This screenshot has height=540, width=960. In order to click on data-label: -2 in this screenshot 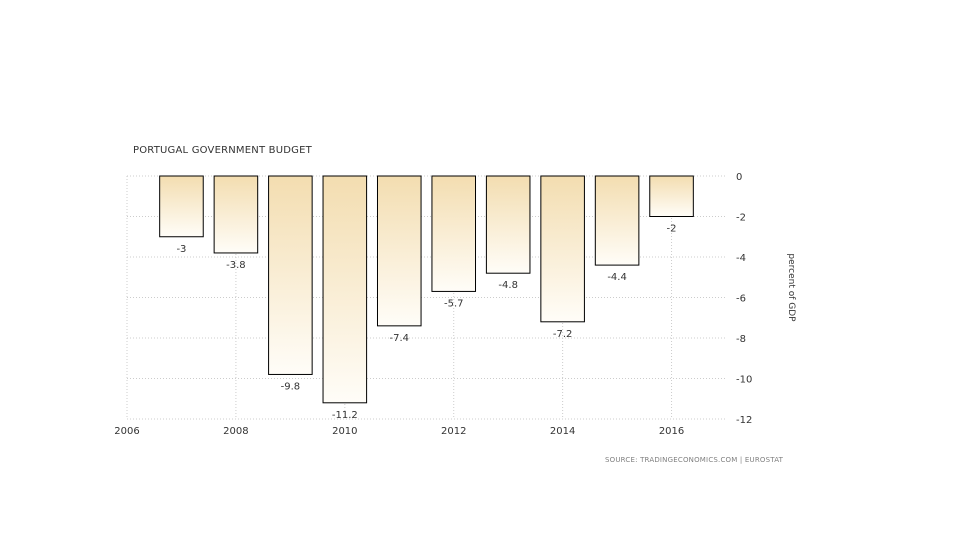, I will do `click(672, 229)`.